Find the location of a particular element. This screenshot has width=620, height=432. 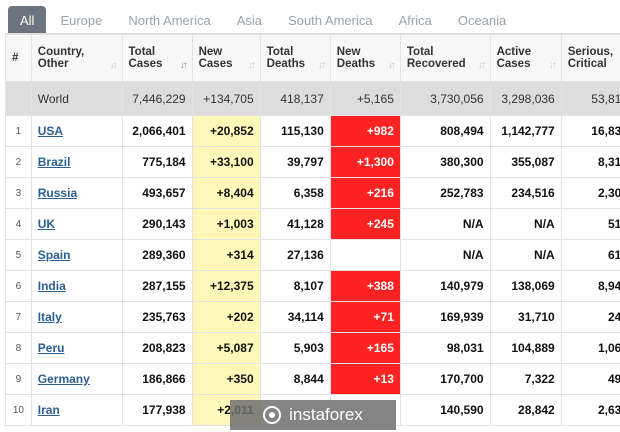

active-cases-cell: 104,889 is located at coordinates (525, 348).